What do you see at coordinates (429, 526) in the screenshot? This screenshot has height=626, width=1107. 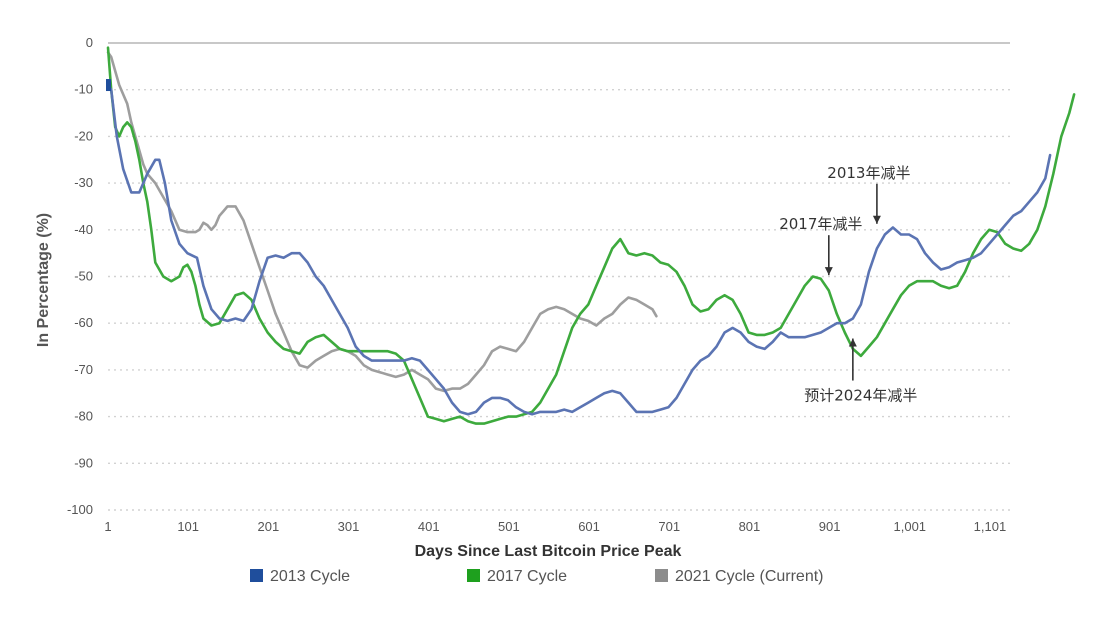 I see `x-tick-label: 401` at bounding box center [429, 526].